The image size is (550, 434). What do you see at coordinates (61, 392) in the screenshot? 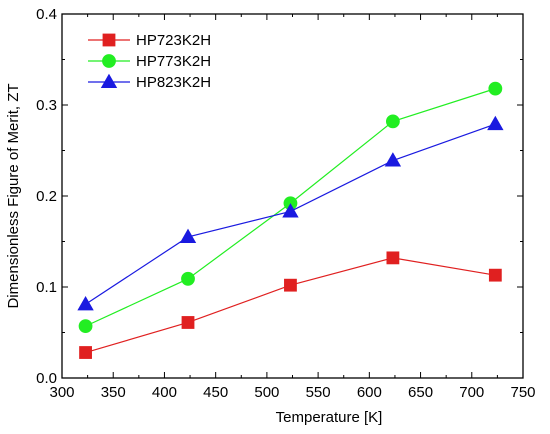
I see `x-tick-label: 300` at bounding box center [61, 392].